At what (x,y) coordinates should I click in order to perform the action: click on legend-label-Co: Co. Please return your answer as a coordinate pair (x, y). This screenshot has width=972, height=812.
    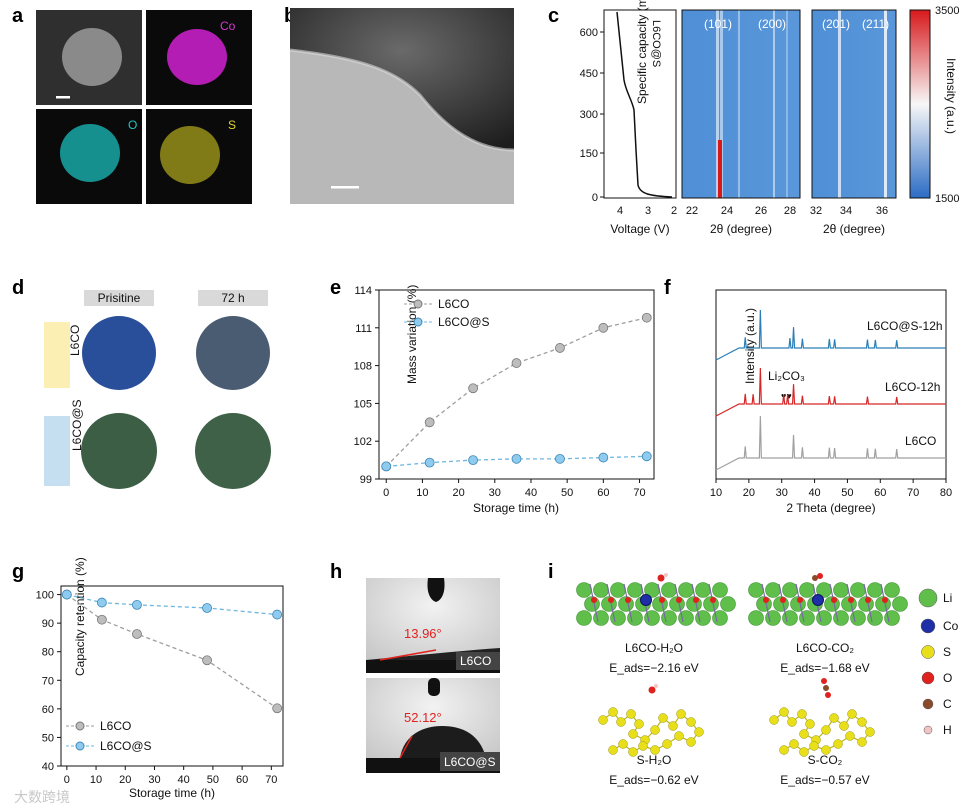
    Looking at the image, I should click on (951, 626).